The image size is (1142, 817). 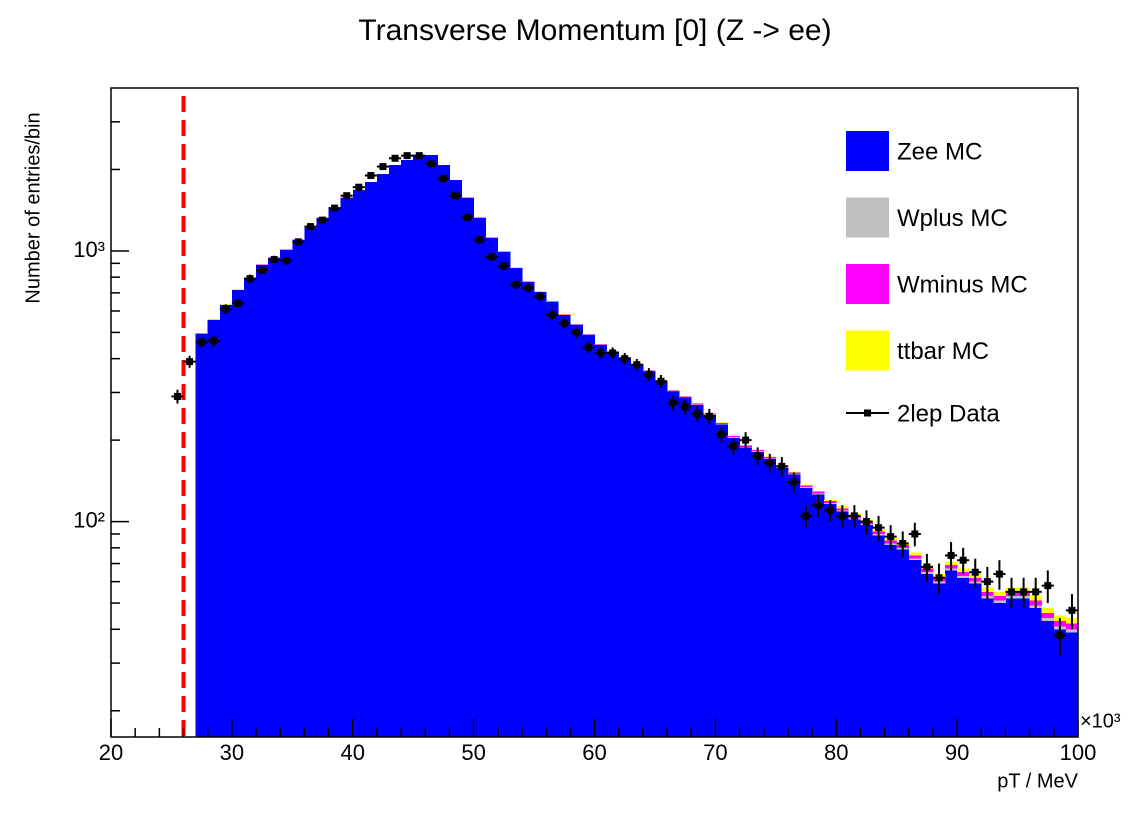 I want to click on x-tick-label: 30, so click(x=232, y=752).